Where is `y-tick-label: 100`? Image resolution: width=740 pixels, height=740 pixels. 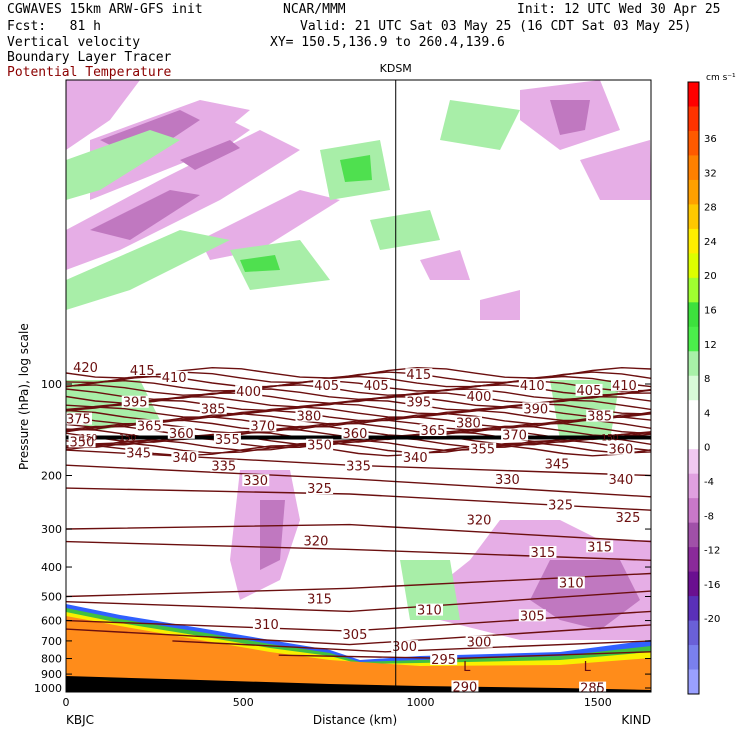 y-tick-label: 100 is located at coordinates (51, 384).